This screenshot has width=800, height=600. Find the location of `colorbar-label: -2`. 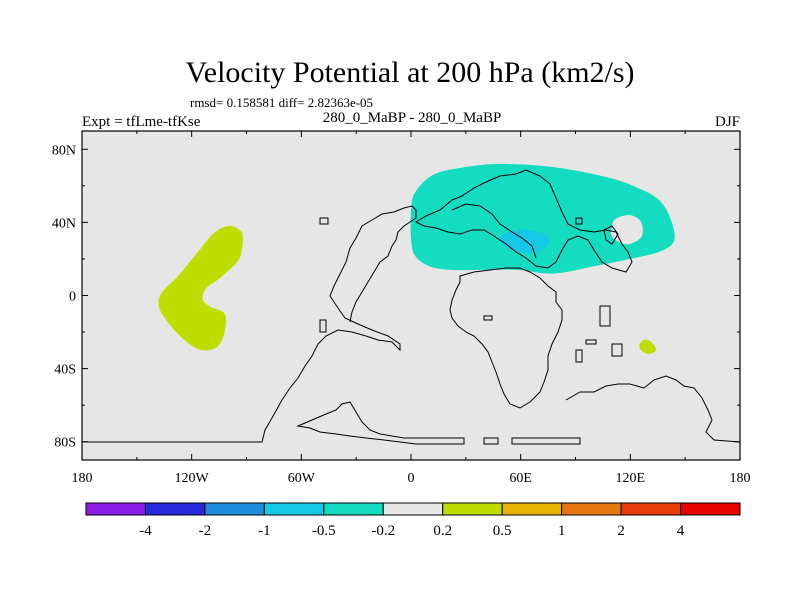

colorbar-label: -2 is located at coordinates (205, 531).